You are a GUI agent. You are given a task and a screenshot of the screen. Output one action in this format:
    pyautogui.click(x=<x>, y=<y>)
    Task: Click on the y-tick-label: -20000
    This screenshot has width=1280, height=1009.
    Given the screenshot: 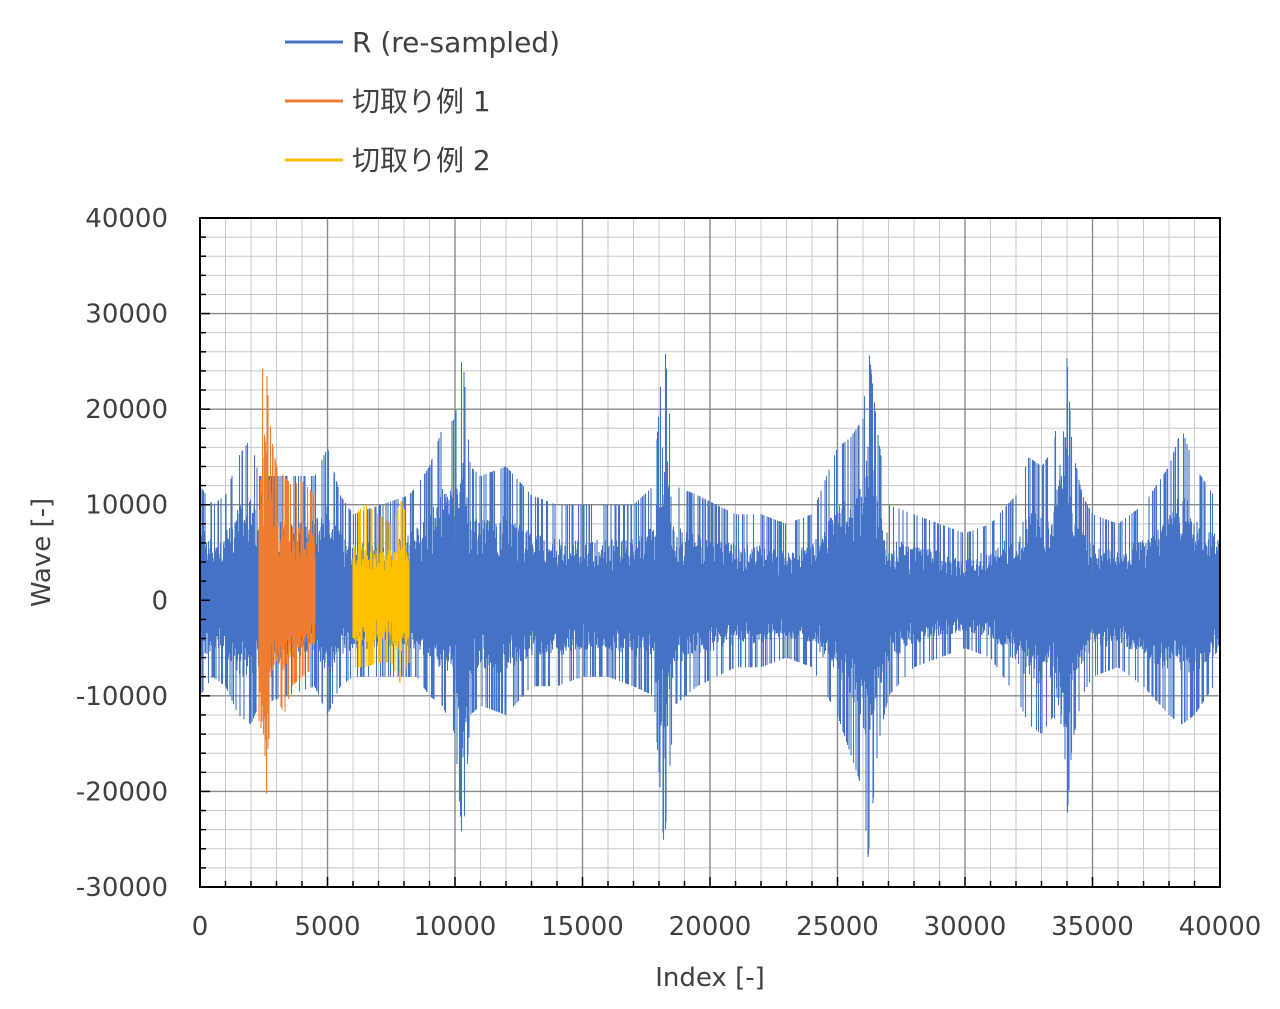 What is the action you would take?
    pyautogui.click(x=122, y=792)
    